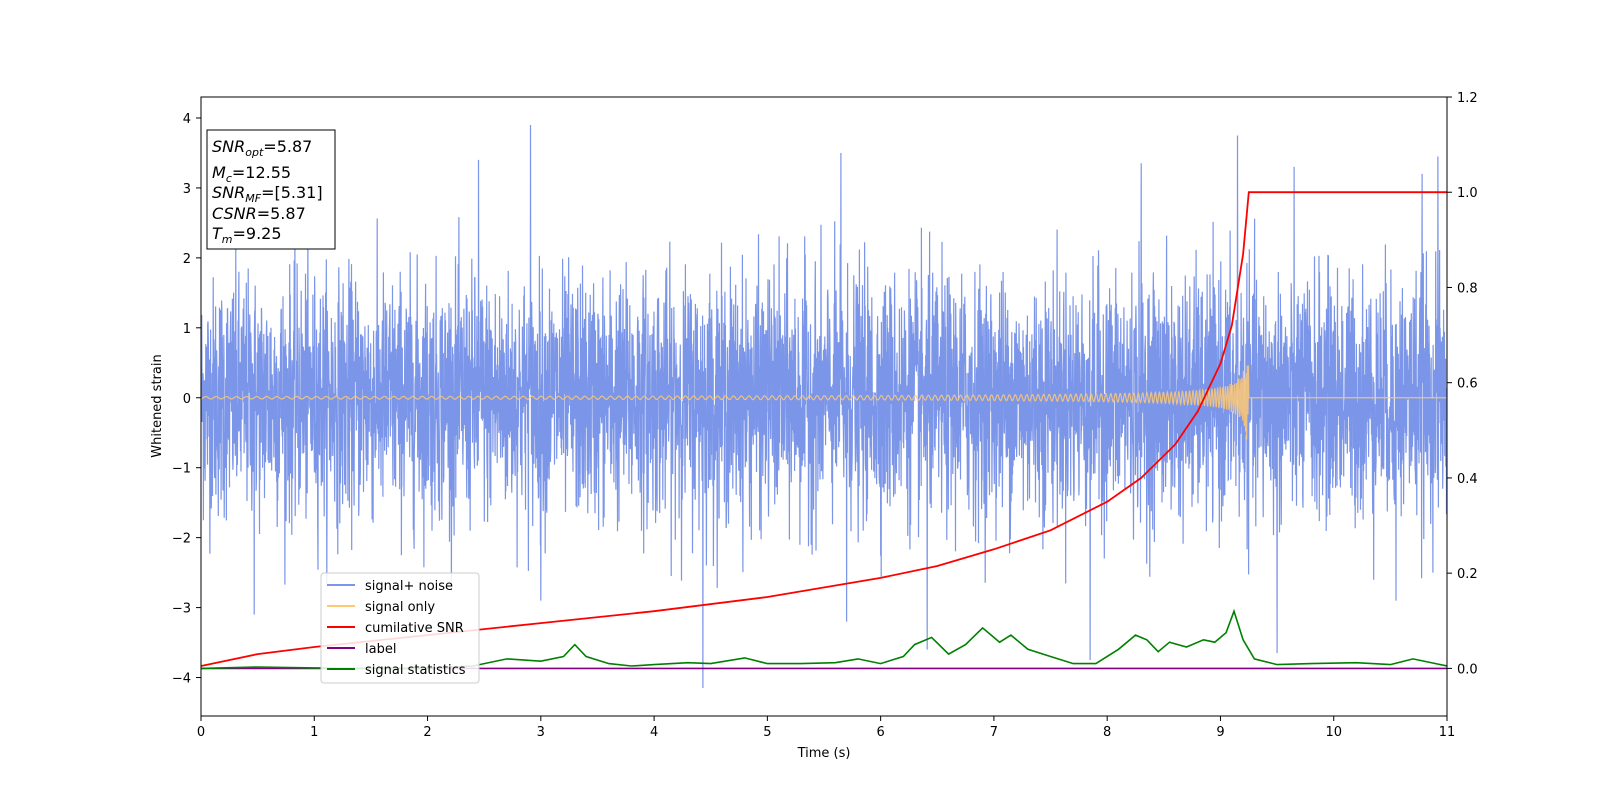  I want to click on signal-statistics-line, so click(824, 639).